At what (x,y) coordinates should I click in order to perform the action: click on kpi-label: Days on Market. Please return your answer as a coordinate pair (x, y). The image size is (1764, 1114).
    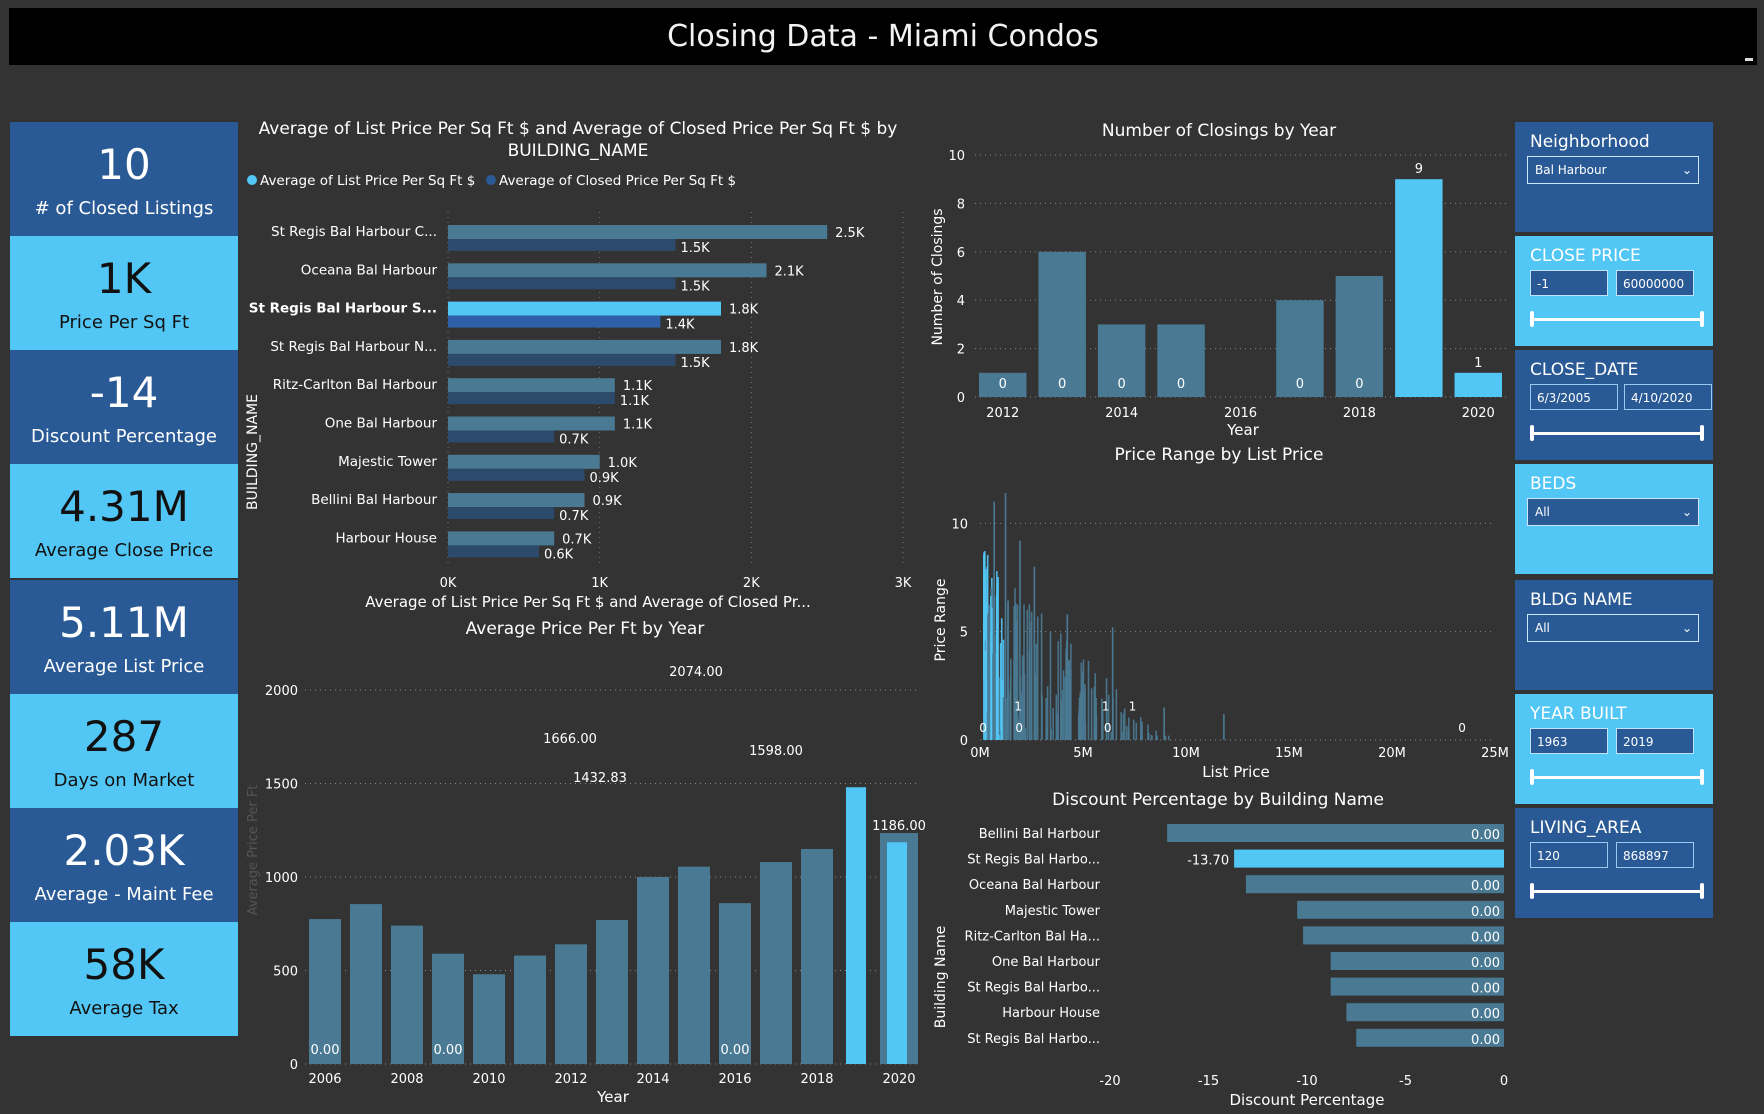
    Looking at the image, I should click on (124, 780).